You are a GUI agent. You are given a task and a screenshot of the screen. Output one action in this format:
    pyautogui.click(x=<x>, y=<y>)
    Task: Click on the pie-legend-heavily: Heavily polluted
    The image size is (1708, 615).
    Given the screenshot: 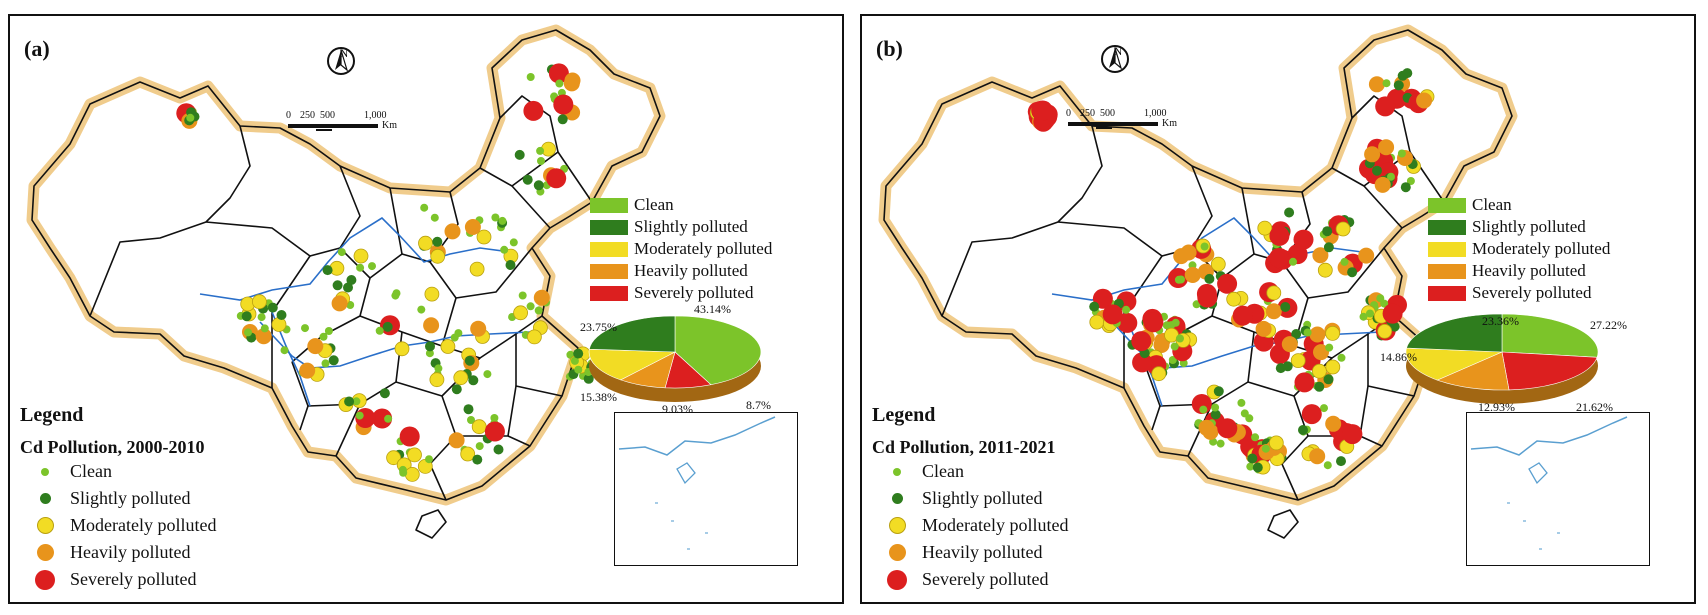 What is the action you would take?
    pyautogui.click(x=1519, y=271)
    